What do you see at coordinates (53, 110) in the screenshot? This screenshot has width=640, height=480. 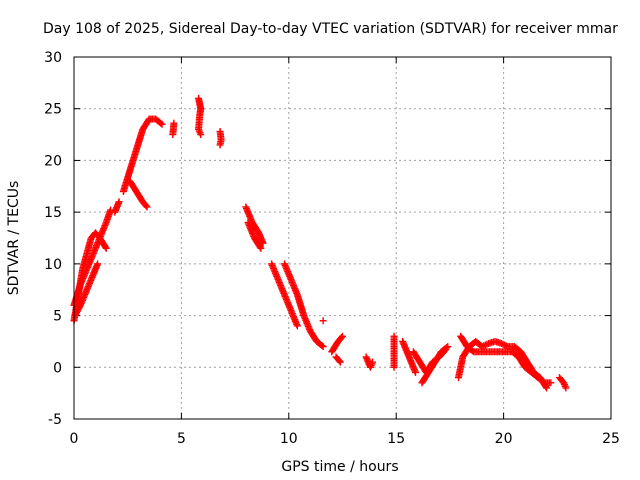 I see `y-tick-label: 25` at bounding box center [53, 110].